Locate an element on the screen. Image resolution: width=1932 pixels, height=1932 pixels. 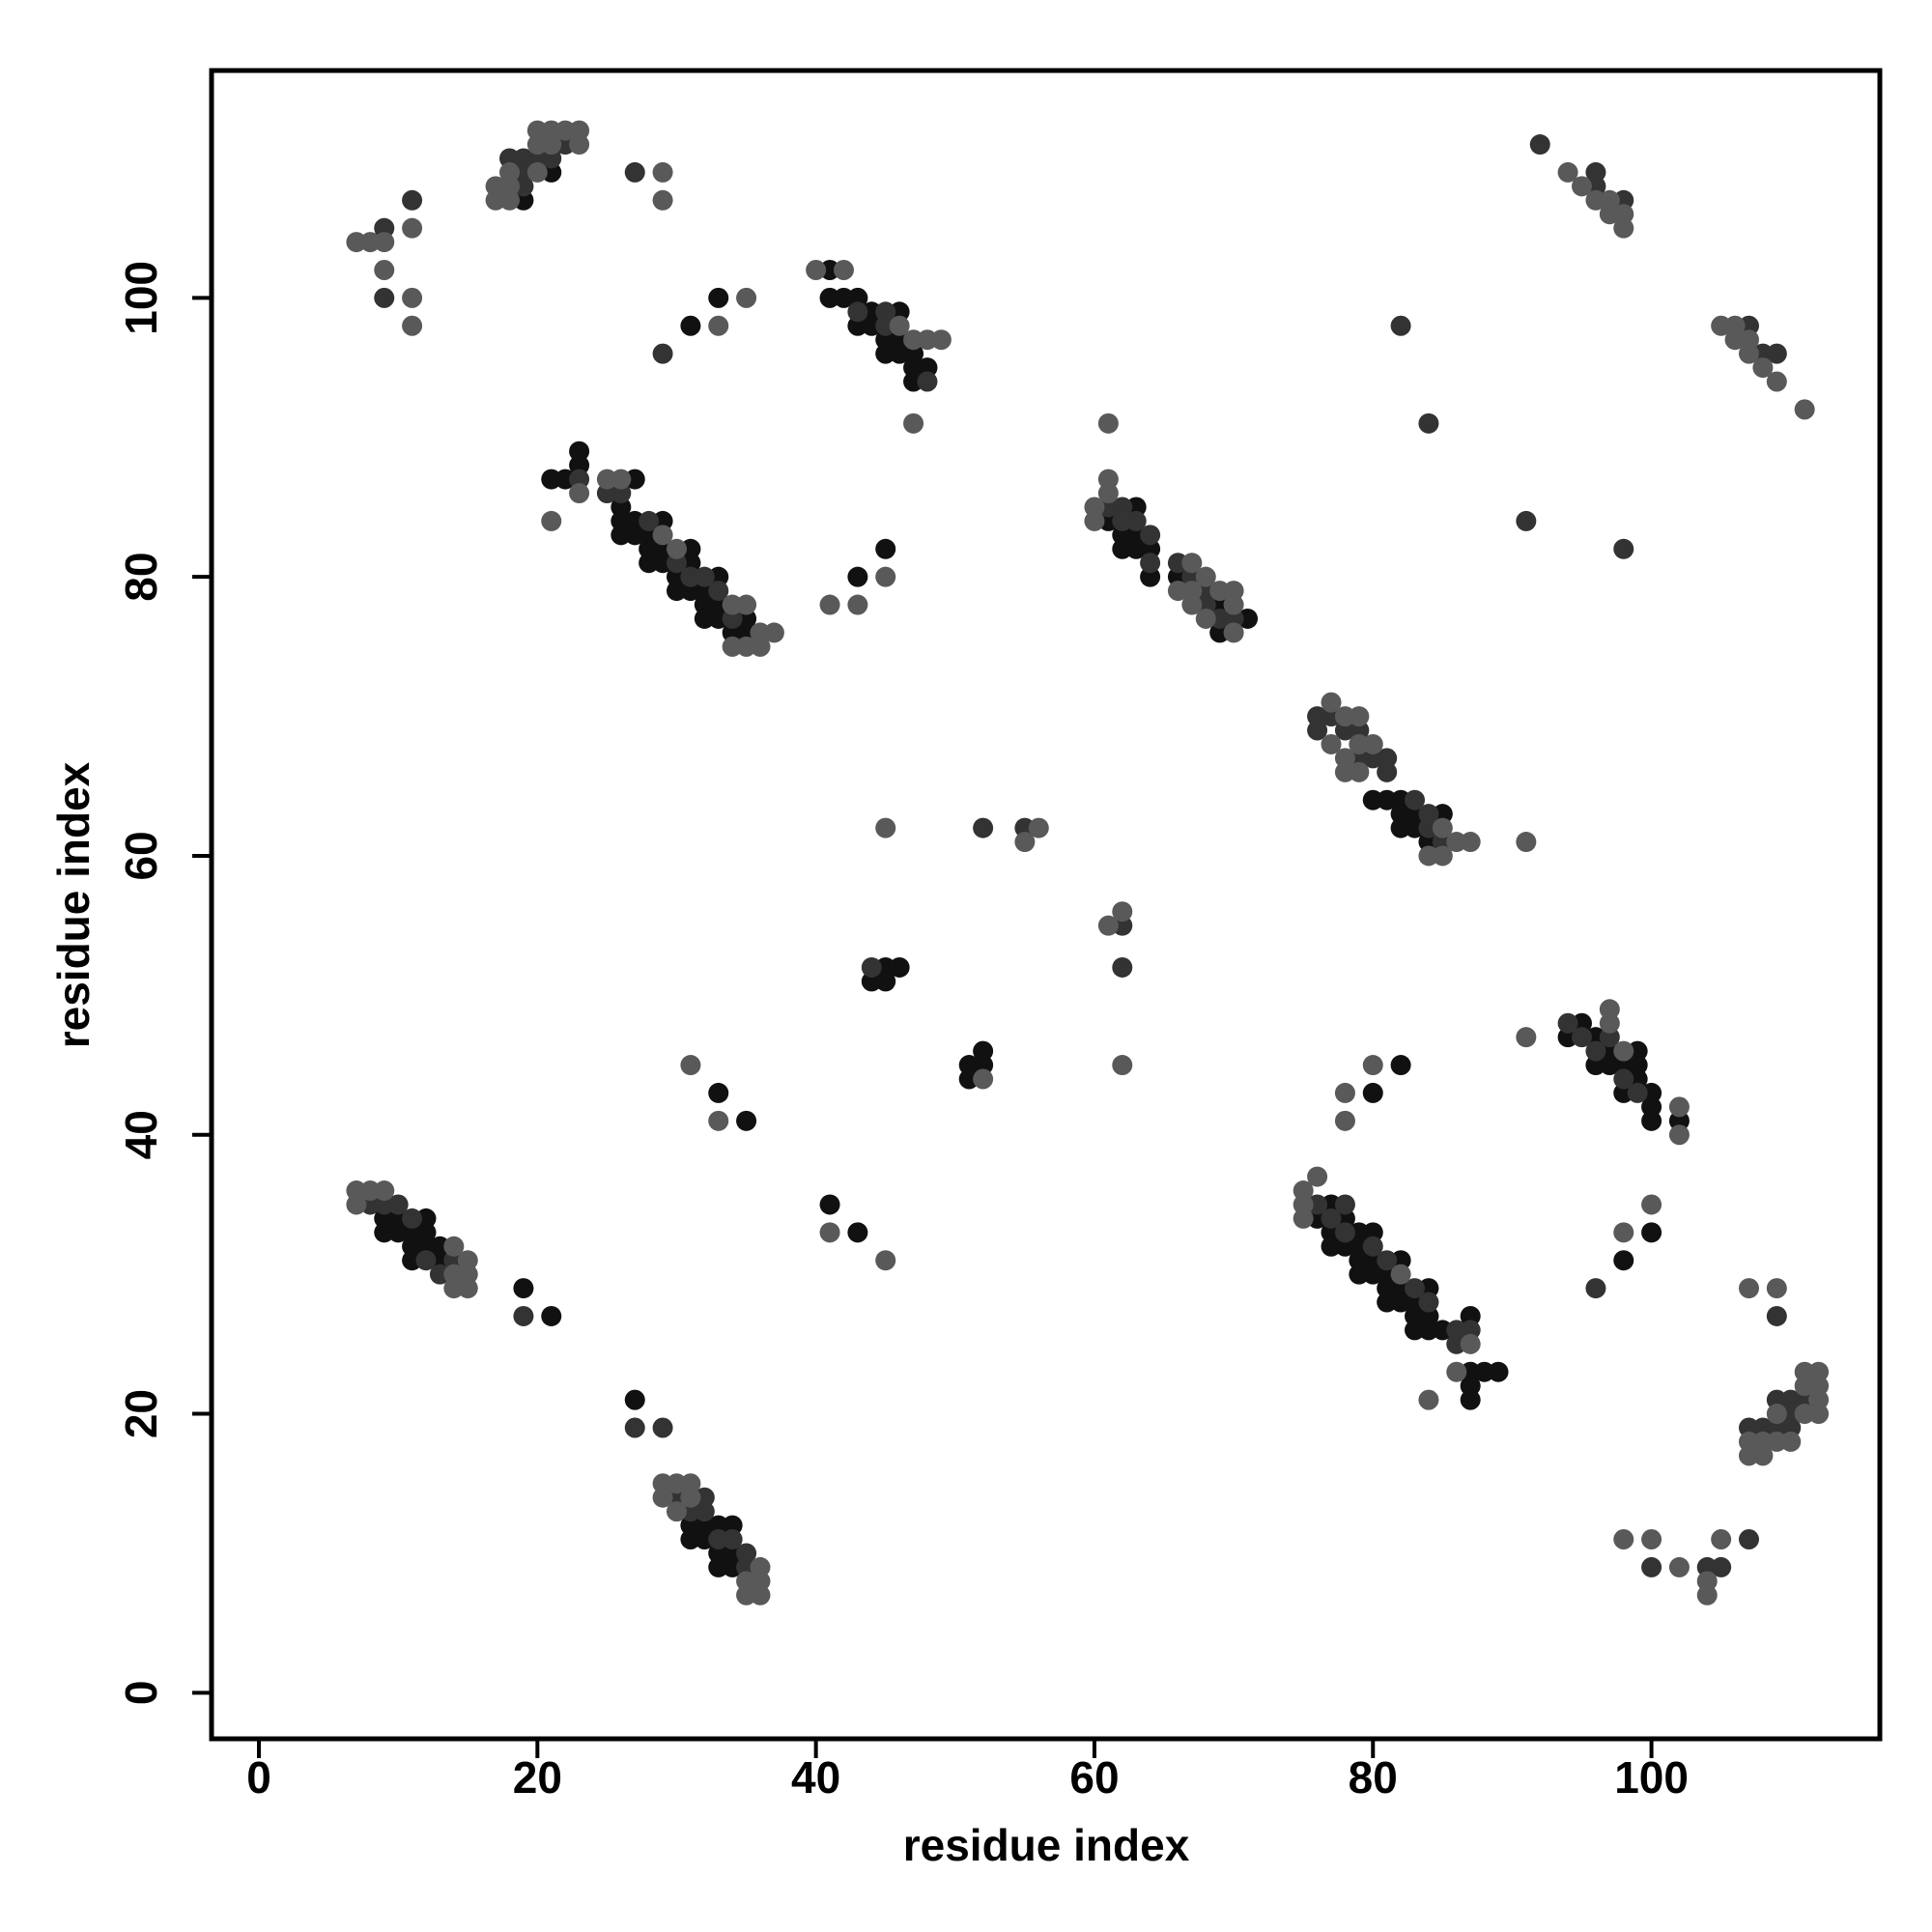
x-tick-label: 0 is located at coordinates (258, 1777).